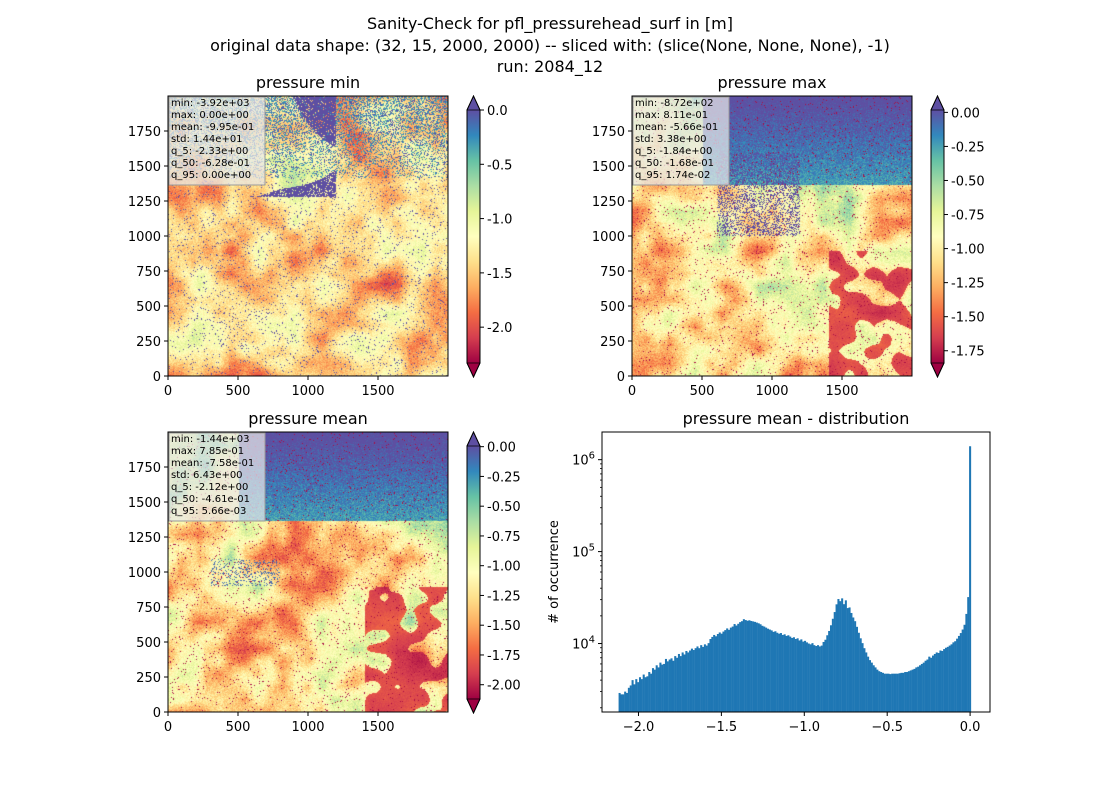 The width and height of the screenshot is (1100, 800). Describe the element at coordinates (965, 113) in the screenshot. I see `colorbar-tick-label: 0.00` at that location.